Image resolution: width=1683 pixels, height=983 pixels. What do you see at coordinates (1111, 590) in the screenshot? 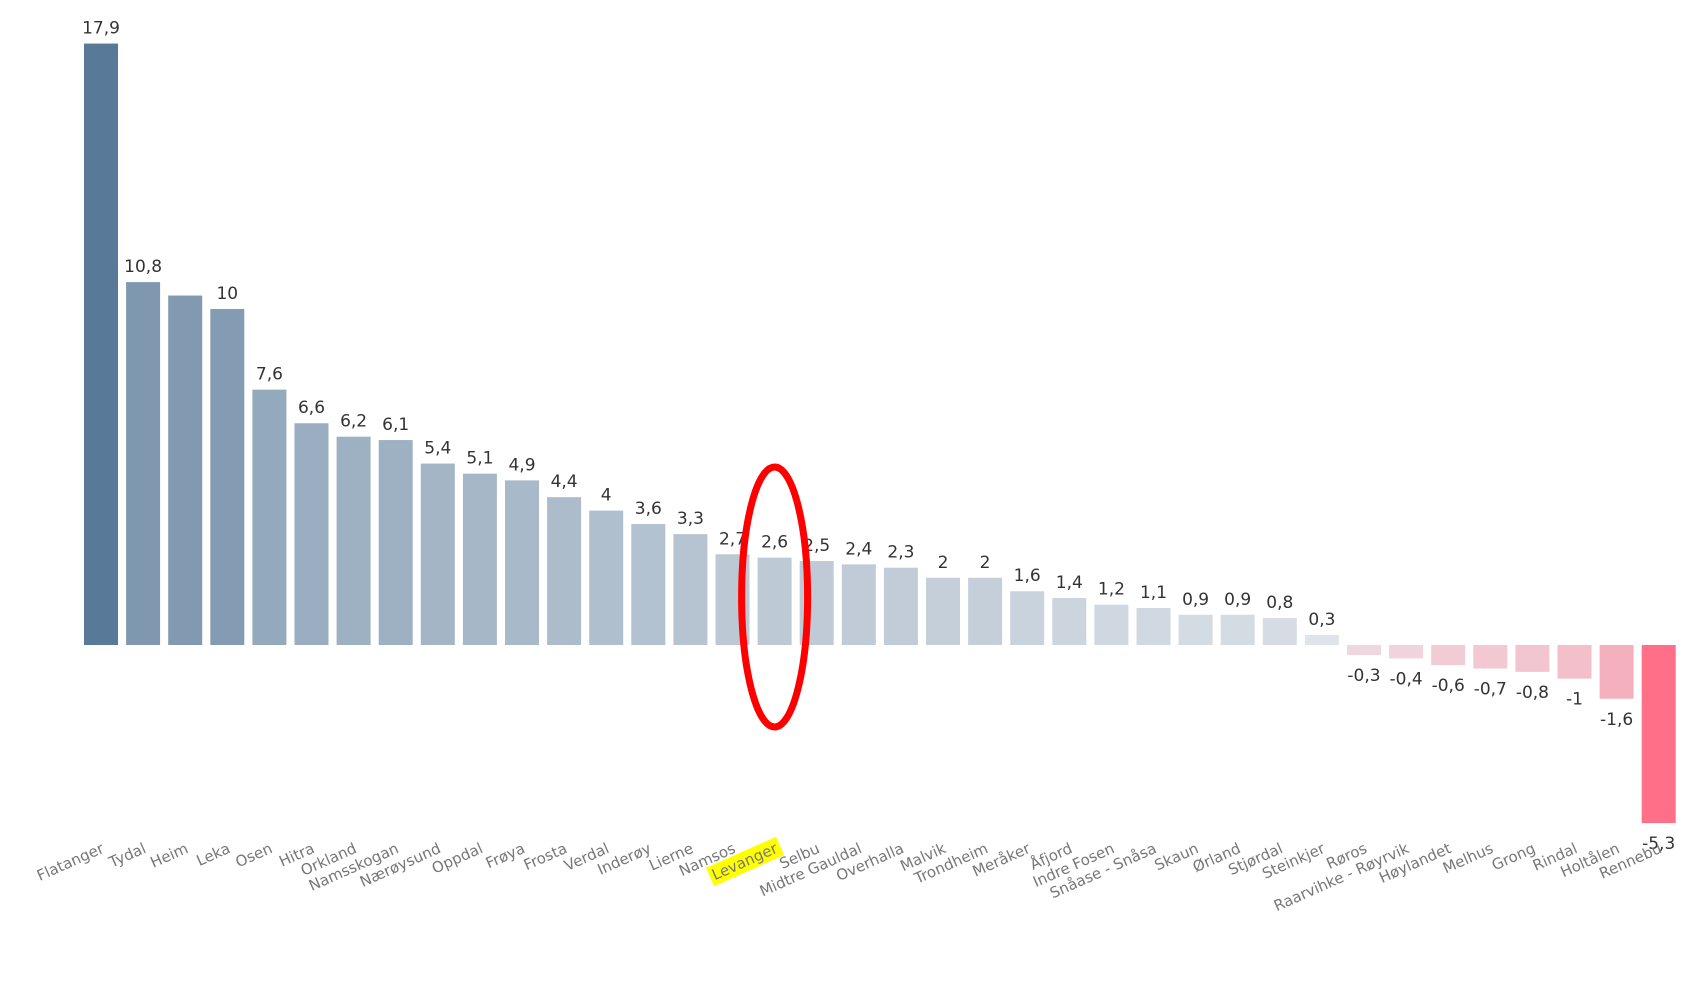
I see `value-label: 1,2` at bounding box center [1111, 590].